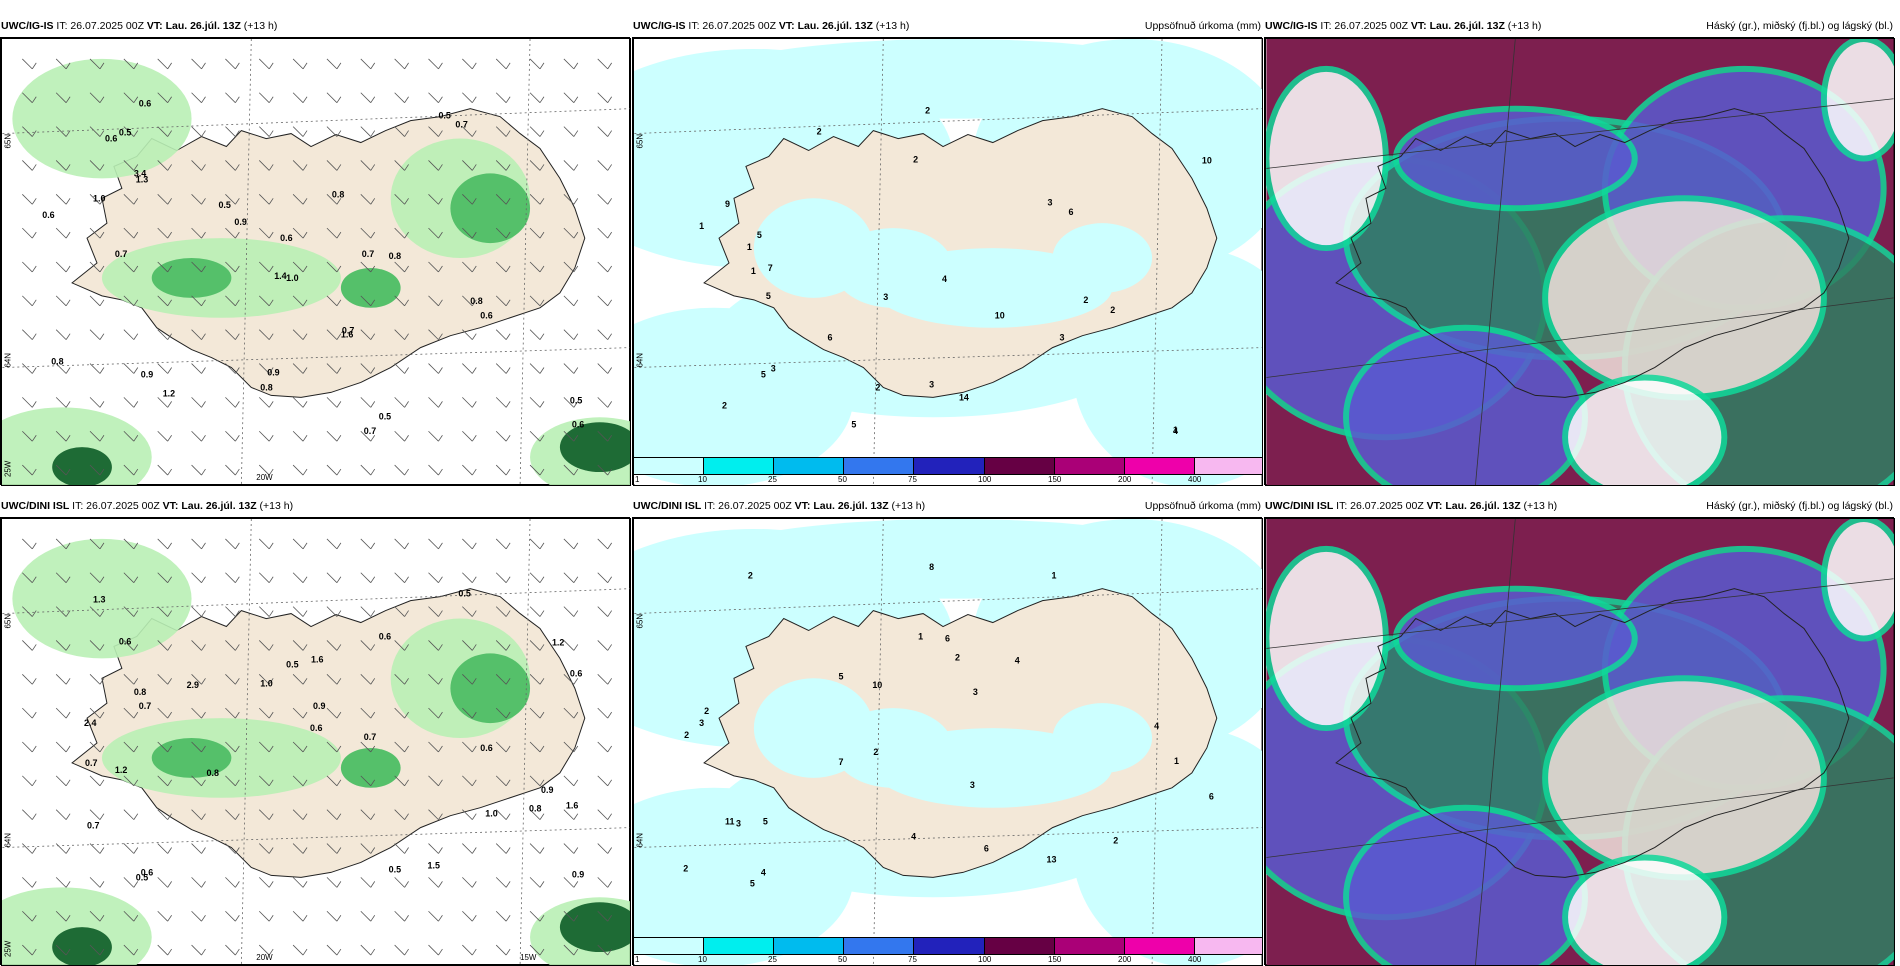 This screenshot has width=1900, height=966. I want to click on value-label: 0.7, so click(348, 331).